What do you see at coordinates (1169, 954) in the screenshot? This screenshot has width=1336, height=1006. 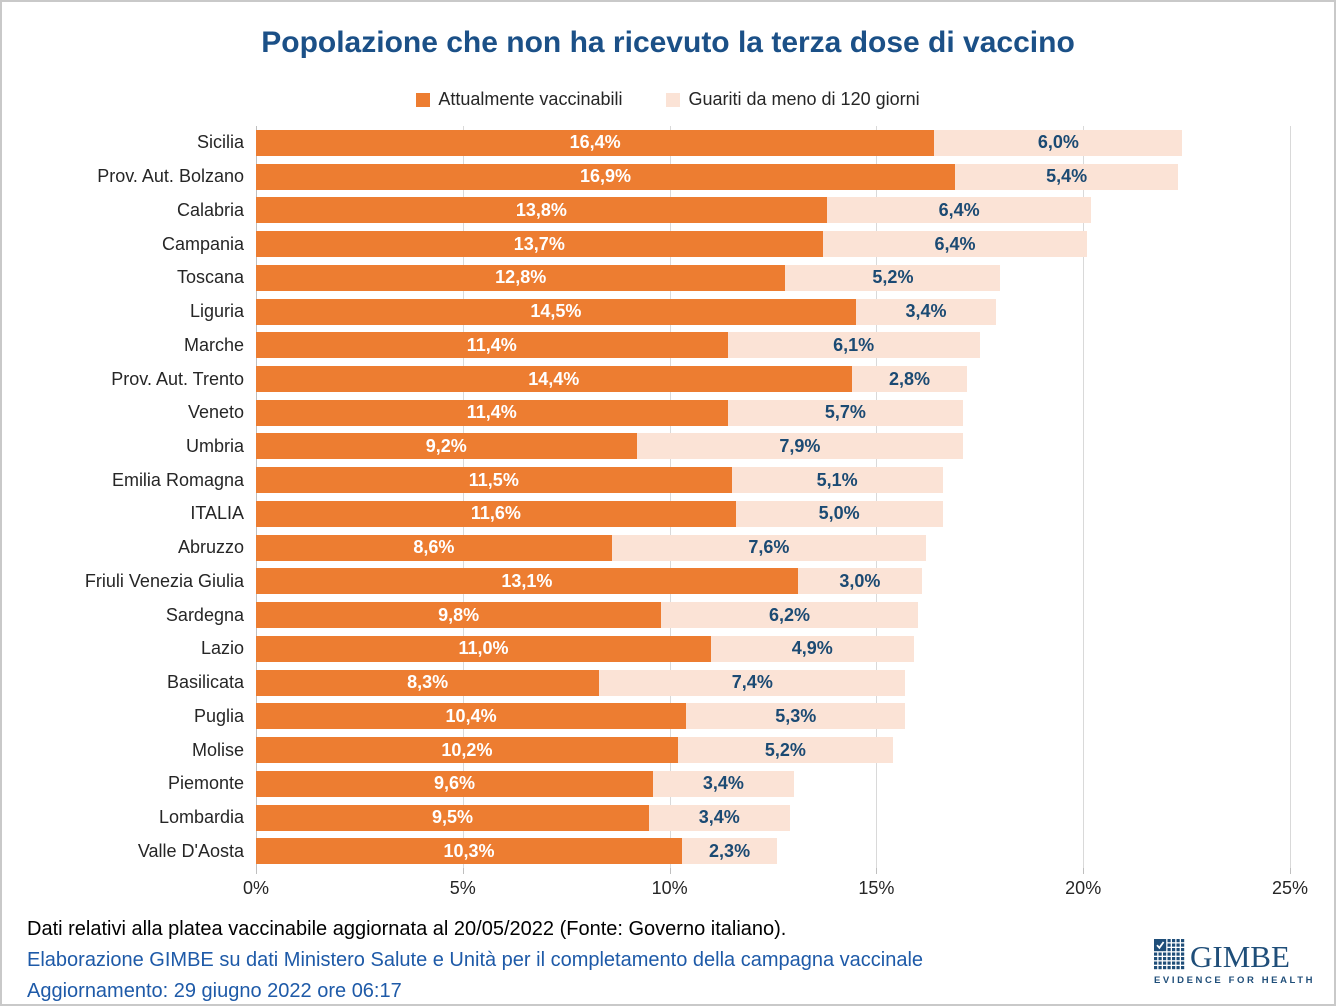 I see `gimbe-logo-dots` at bounding box center [1169, 954].